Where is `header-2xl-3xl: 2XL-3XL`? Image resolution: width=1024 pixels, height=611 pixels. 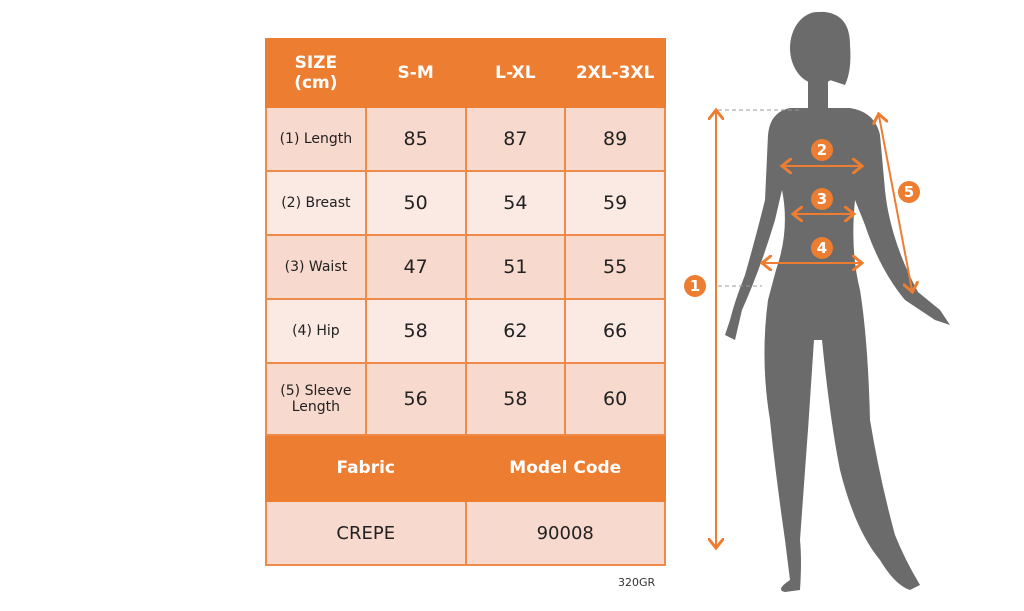 header-2xl-3xl: 2XL-3XL is located at coordinates (615, 73).